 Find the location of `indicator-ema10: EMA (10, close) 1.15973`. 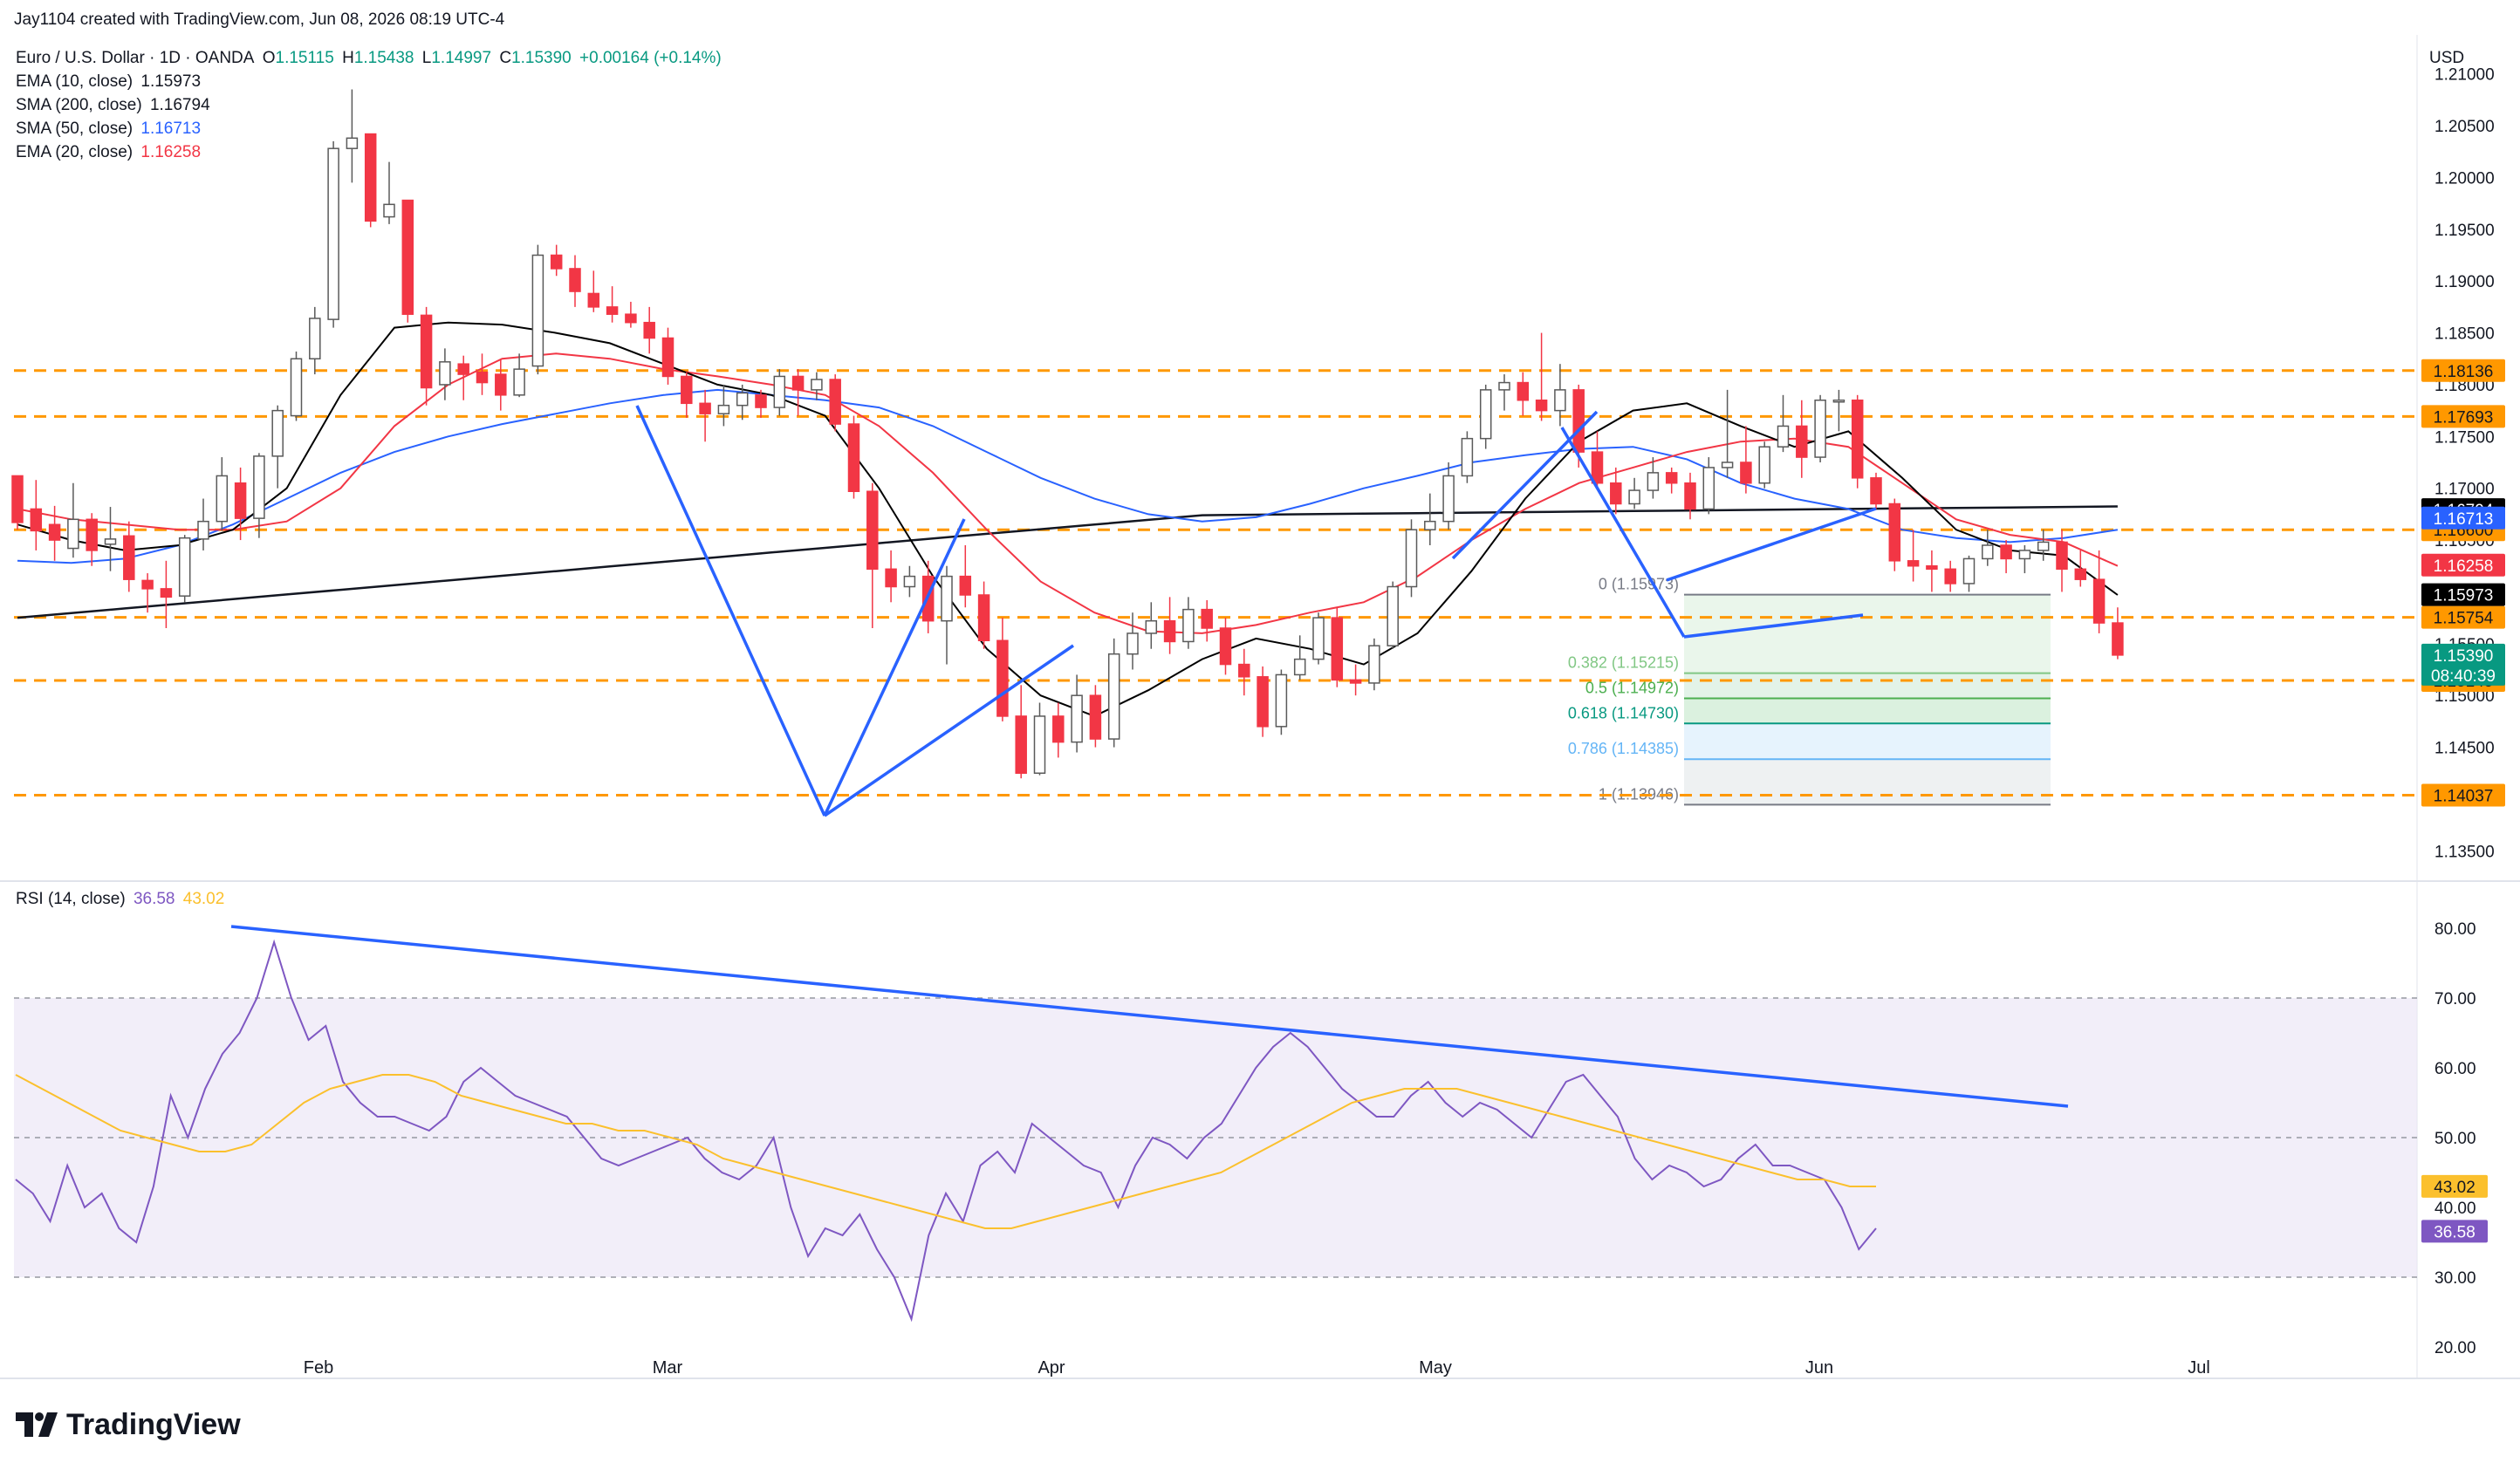

indicator-ema10: EMA (10, close) 1.15973 is located at coordinates (110, 82).